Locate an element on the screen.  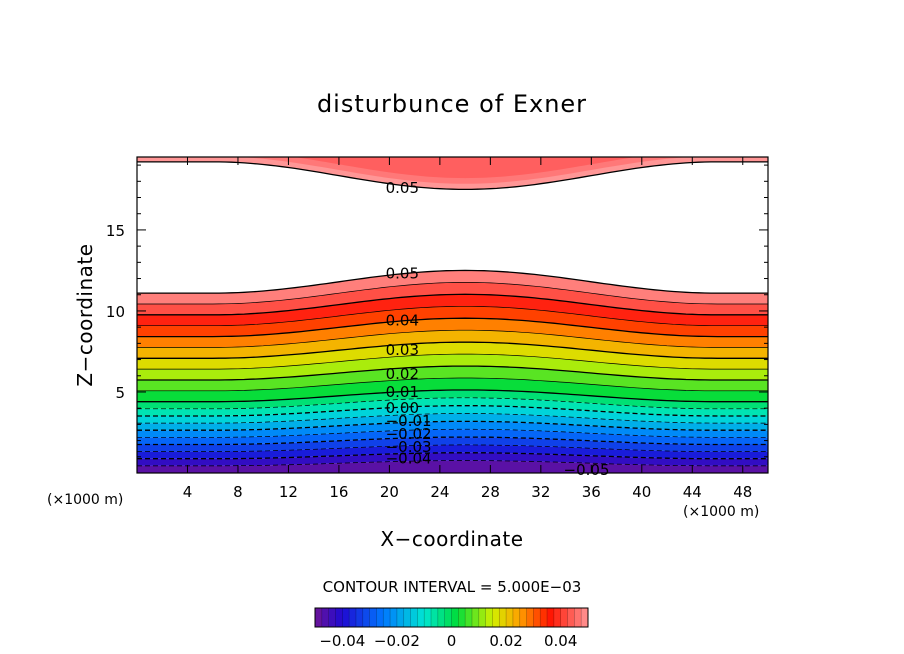
y-tick-labels: 5 10 15 is located at coordinates (115, 312).